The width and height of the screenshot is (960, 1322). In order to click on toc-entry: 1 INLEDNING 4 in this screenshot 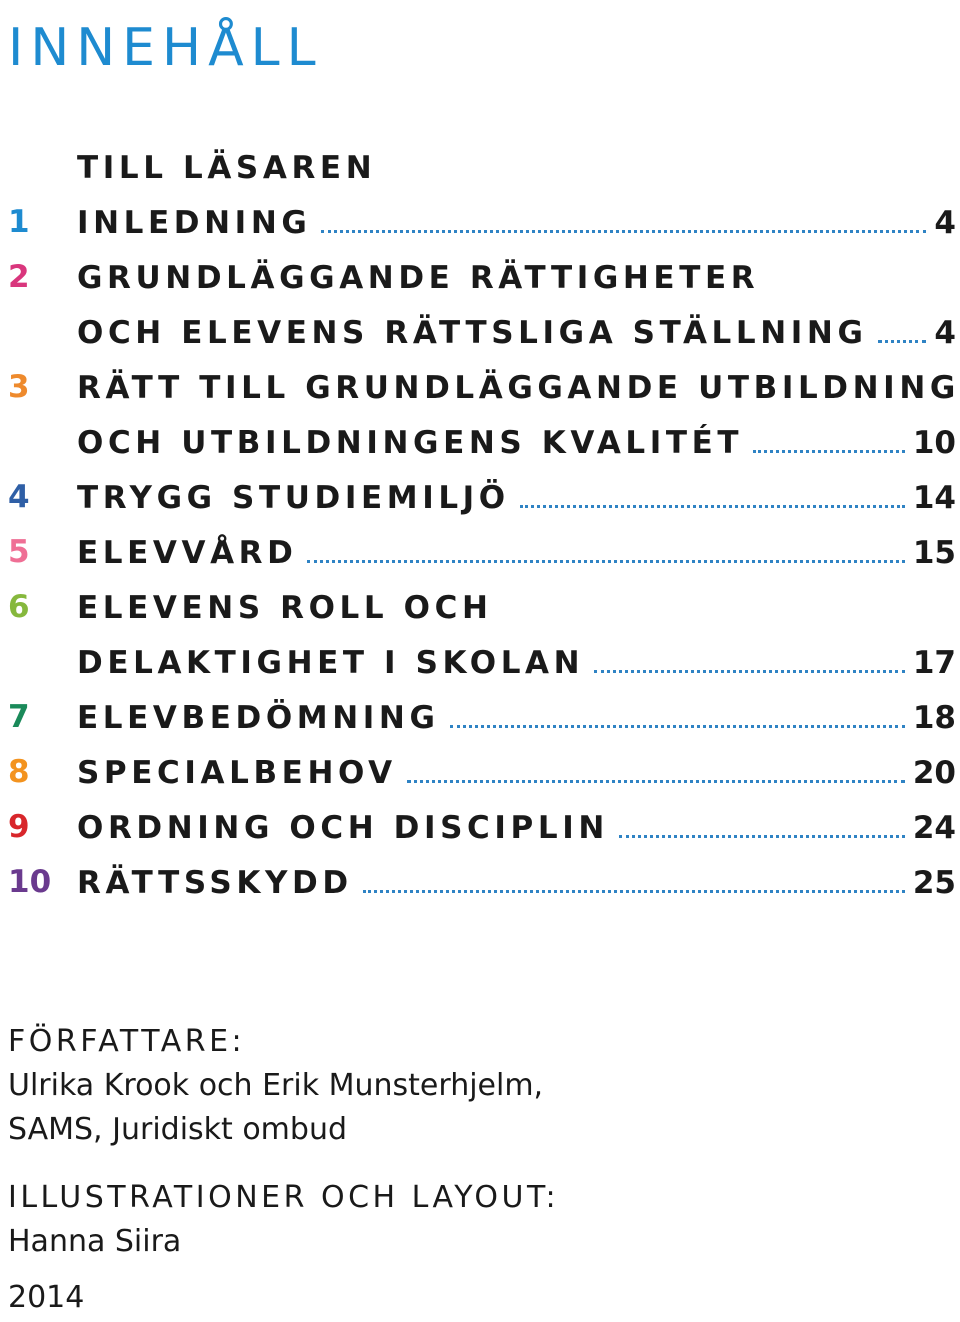, I will do `click(480, 222)`.